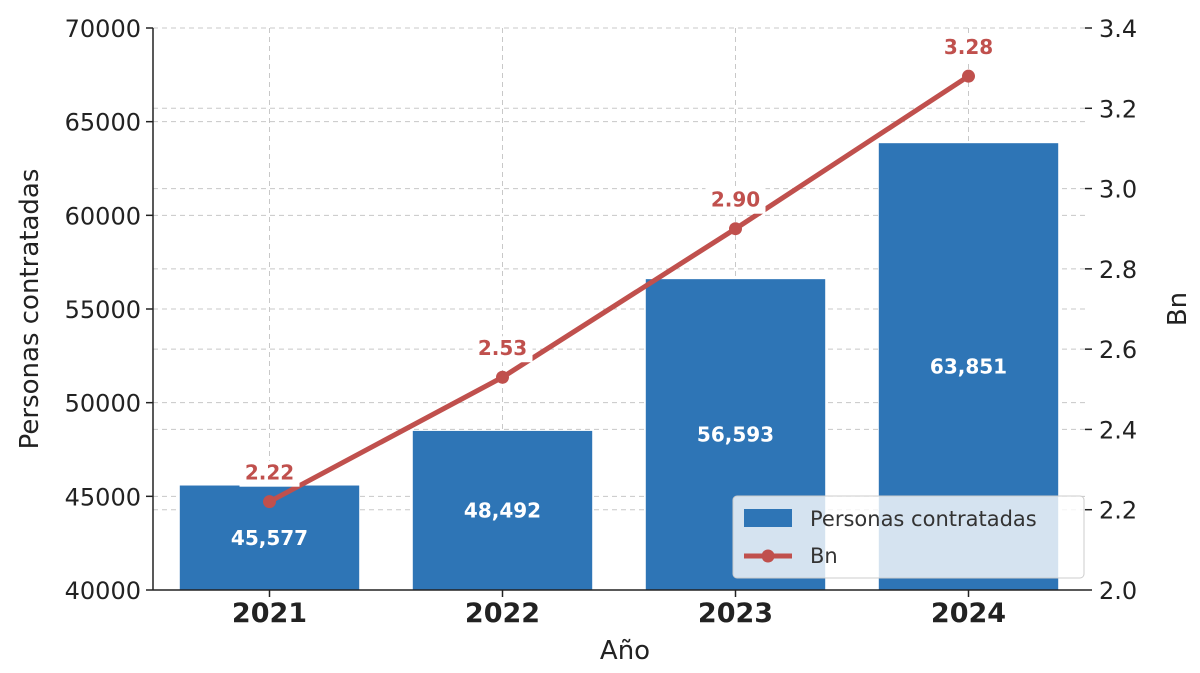  What do you see at coordinates (103, 310) in the screenshot?
I see `y-tick-label: 55000` at bounding box center [103, 310].